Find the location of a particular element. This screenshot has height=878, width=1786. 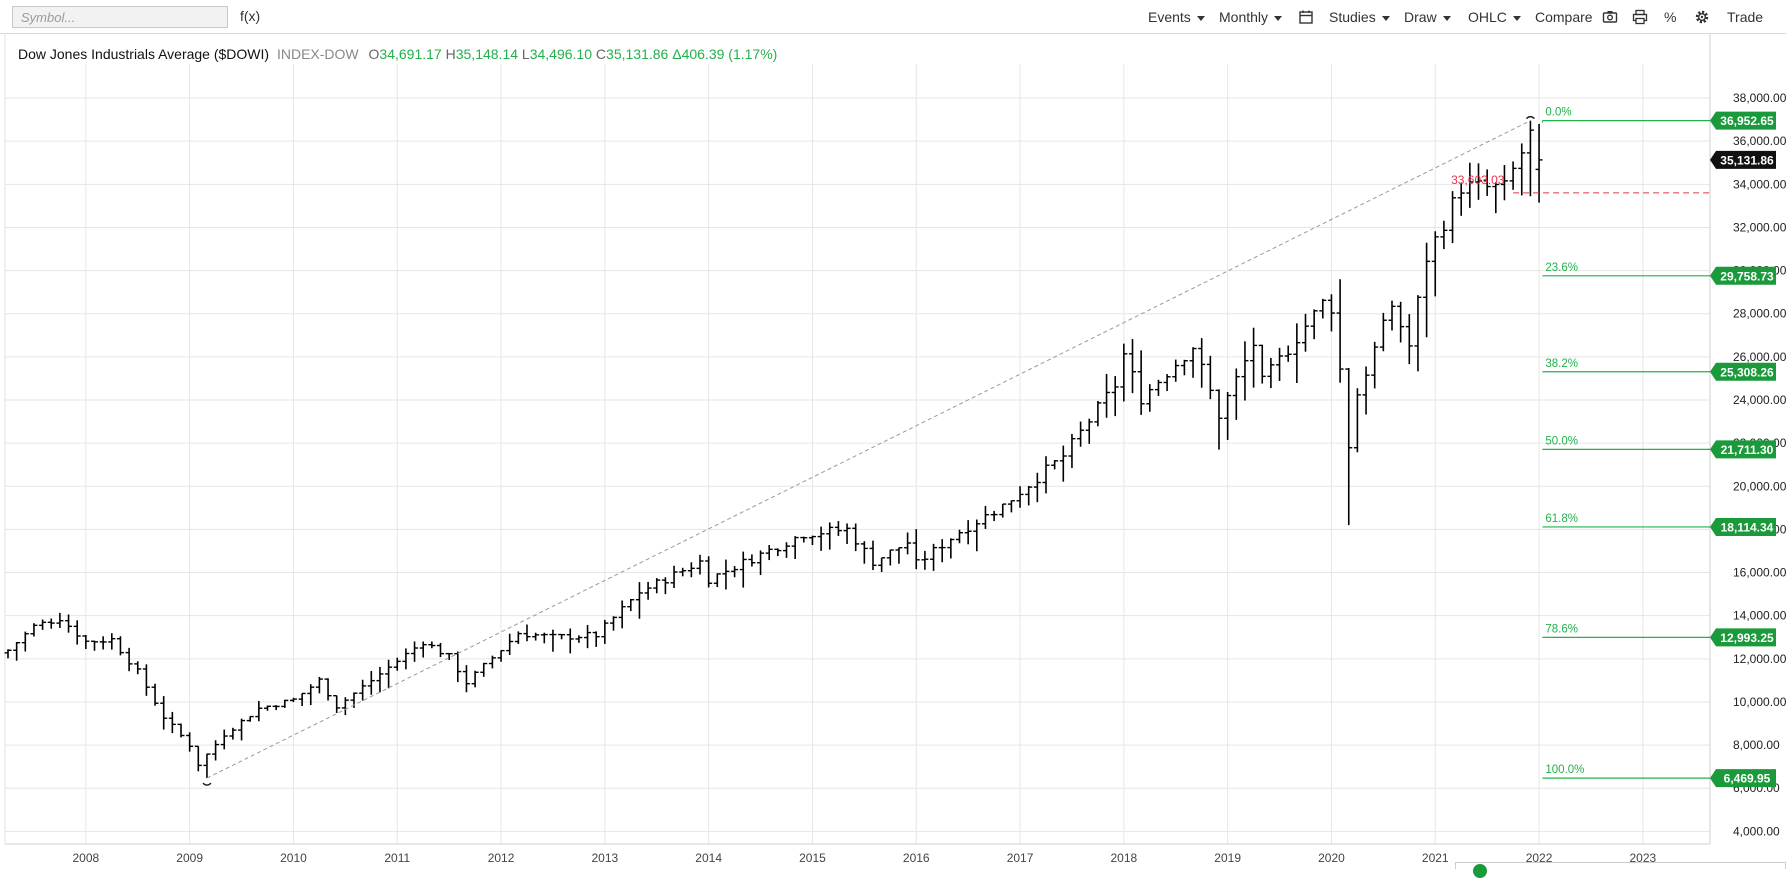

y-tick-label: 32,000.00 is located at coordinates (1759, 227).